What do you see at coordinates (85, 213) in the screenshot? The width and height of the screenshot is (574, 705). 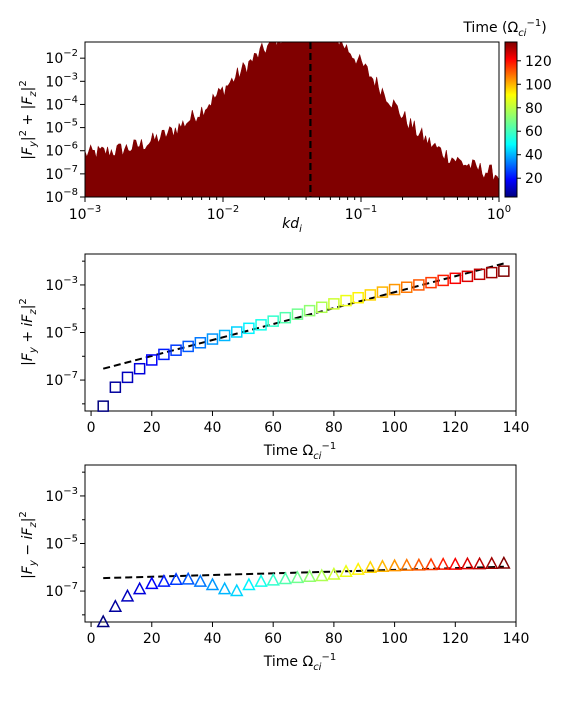 I see `top-x-tick-label: 10⁻³` at bounding box center [85, 213].